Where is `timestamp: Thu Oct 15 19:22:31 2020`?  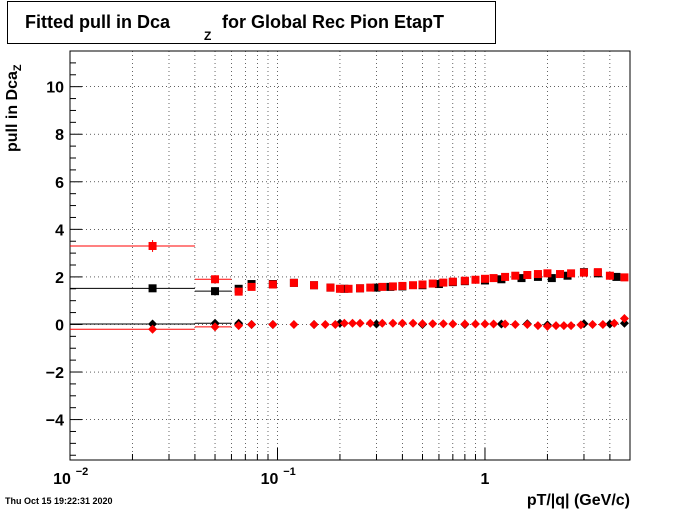 timestamp: Thu Oct 15 19:22:31 2020 is located at coordinates (59, 501).